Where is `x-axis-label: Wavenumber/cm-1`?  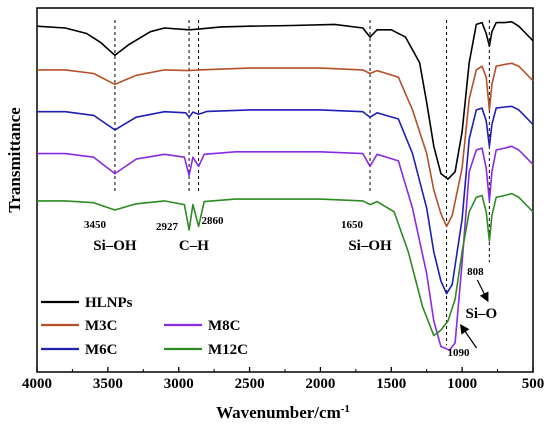 x-axis-label: Wavenumber/cm-1 is located at coordinates (283, 412).